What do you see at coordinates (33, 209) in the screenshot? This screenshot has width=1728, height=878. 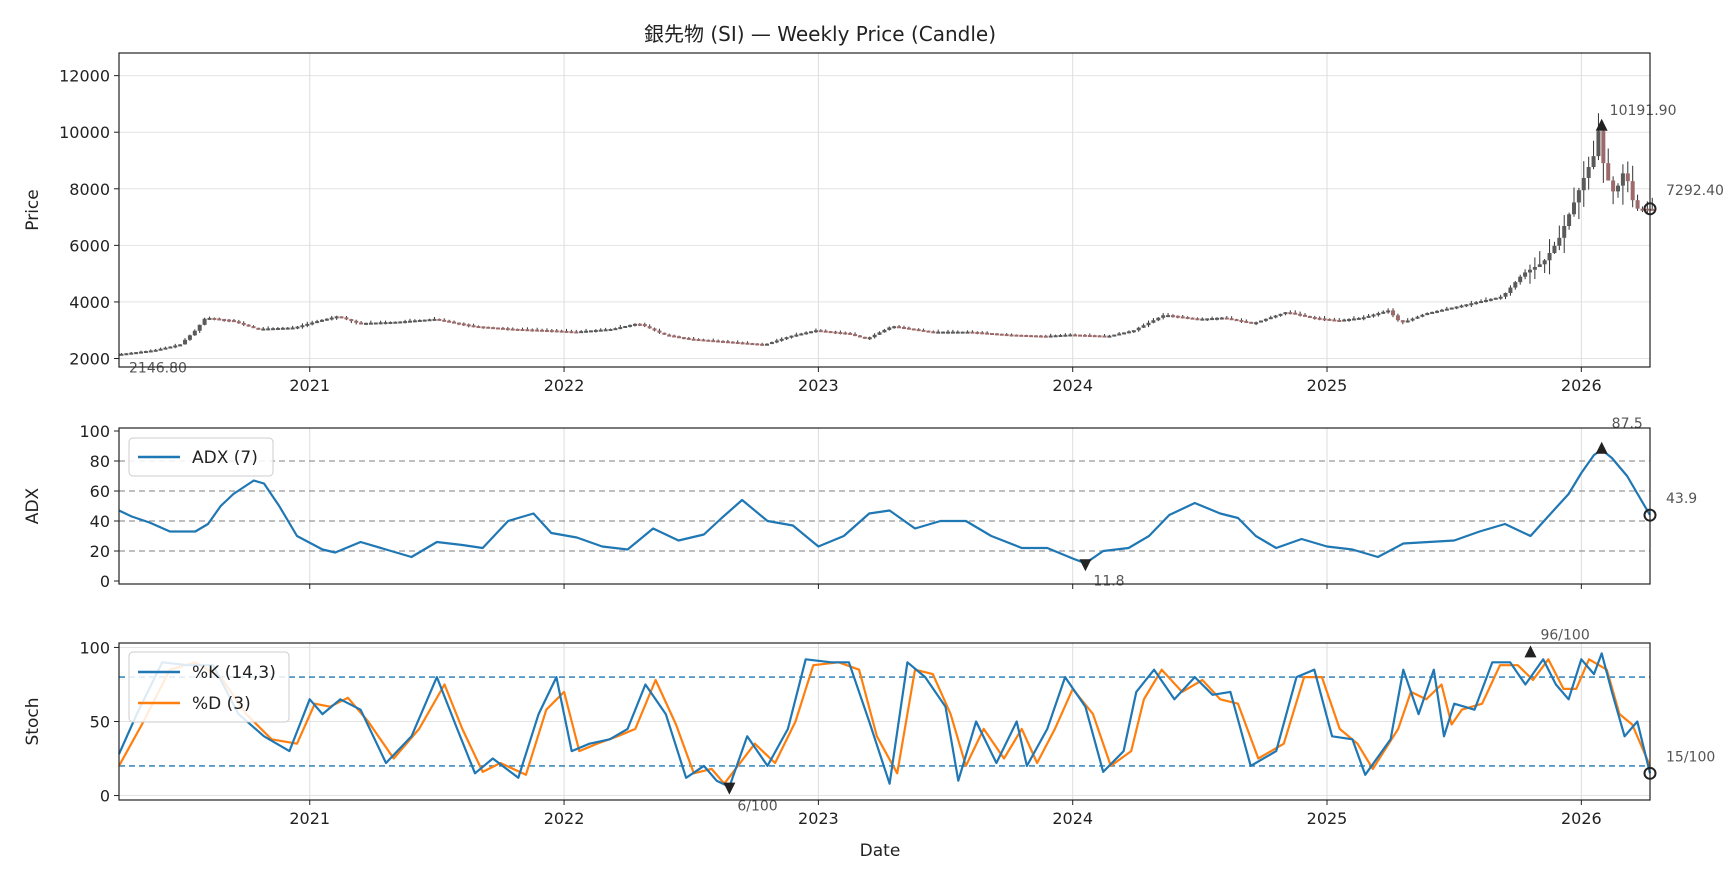 I see `price-y-axis-label: Price` at bounding box center [33, 209].